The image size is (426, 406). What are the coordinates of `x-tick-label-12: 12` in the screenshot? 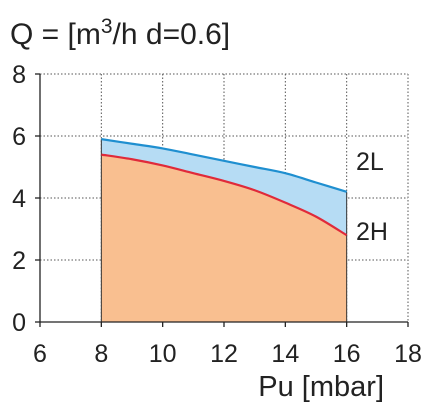 It's located at (224, 354).